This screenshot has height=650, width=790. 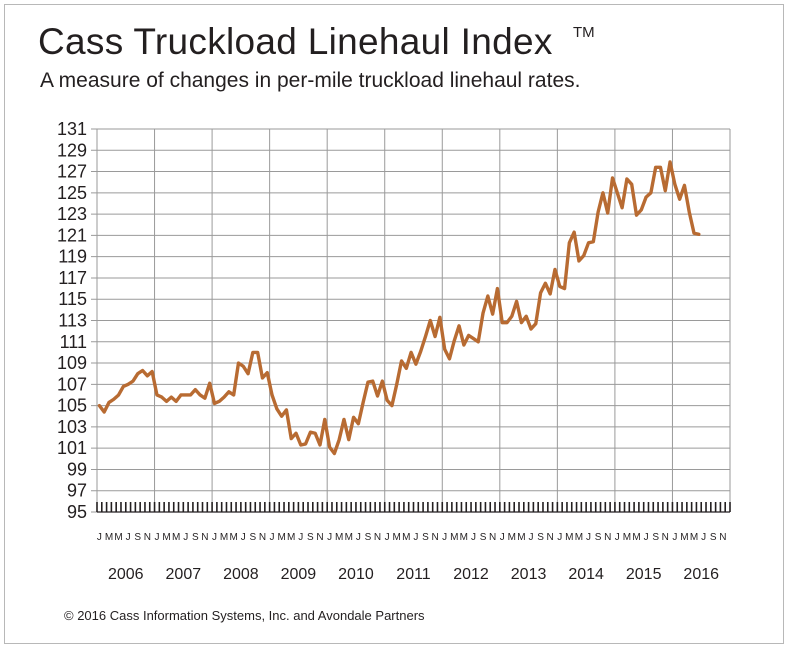 What do you see at coordinates (184, 574) in the screenshot?
I see `x-year-label: 2007` at bounding box center [184, 574].